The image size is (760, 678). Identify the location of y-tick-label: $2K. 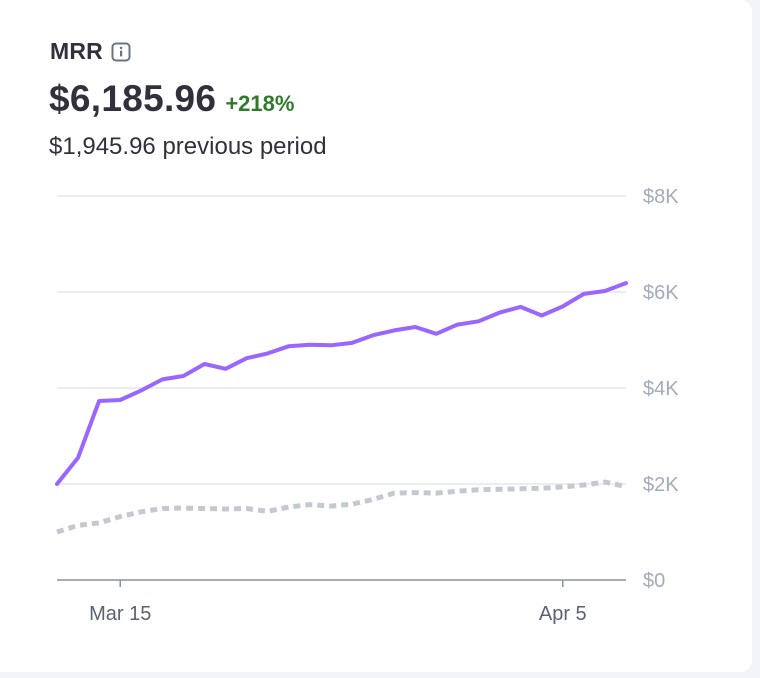
(661, 485).